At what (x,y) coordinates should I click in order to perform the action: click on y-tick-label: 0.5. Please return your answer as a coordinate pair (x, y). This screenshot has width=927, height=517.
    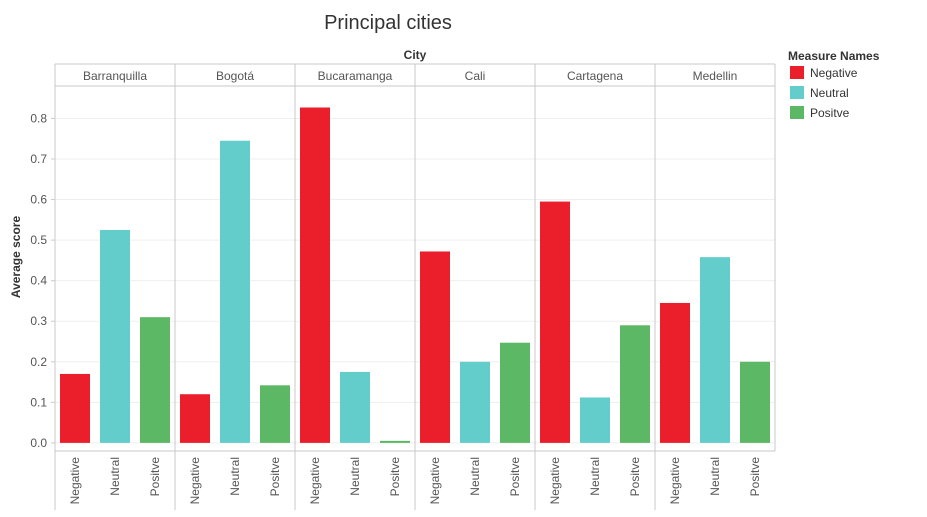
    Looking at the image, I should click on (38, 240).